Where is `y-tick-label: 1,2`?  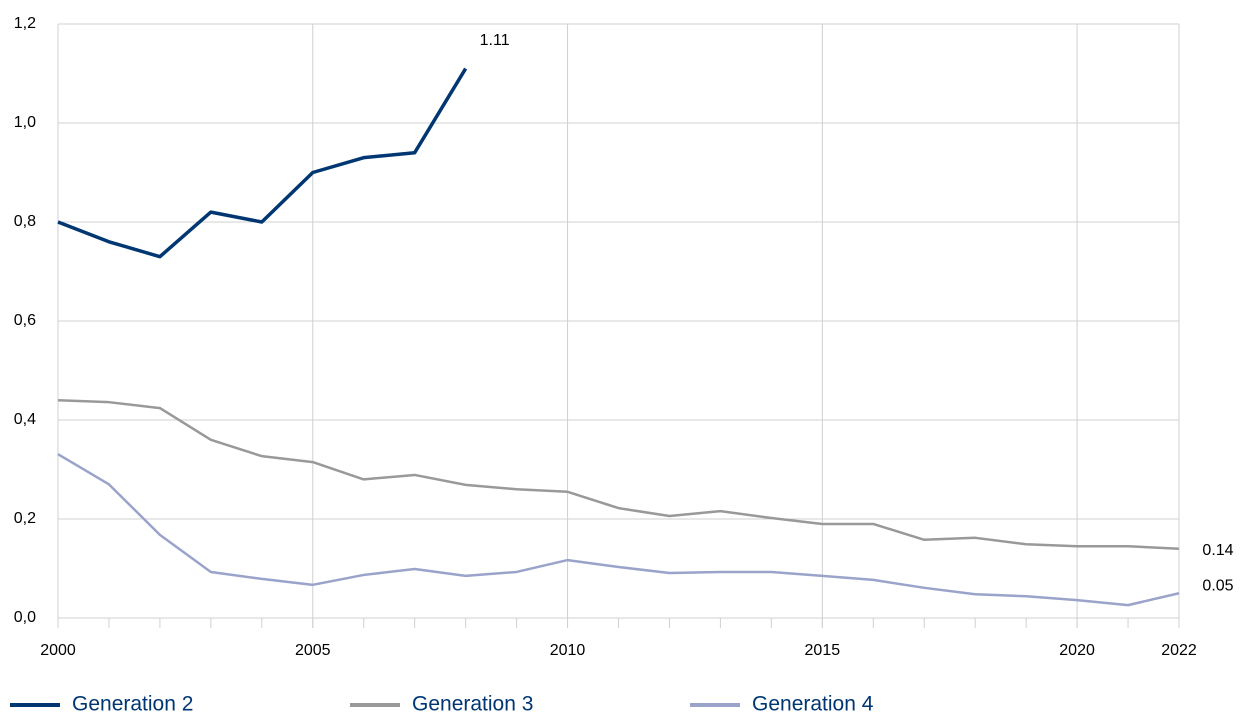
y-tick-label: 1,2 is located at coordinates (25, 23).